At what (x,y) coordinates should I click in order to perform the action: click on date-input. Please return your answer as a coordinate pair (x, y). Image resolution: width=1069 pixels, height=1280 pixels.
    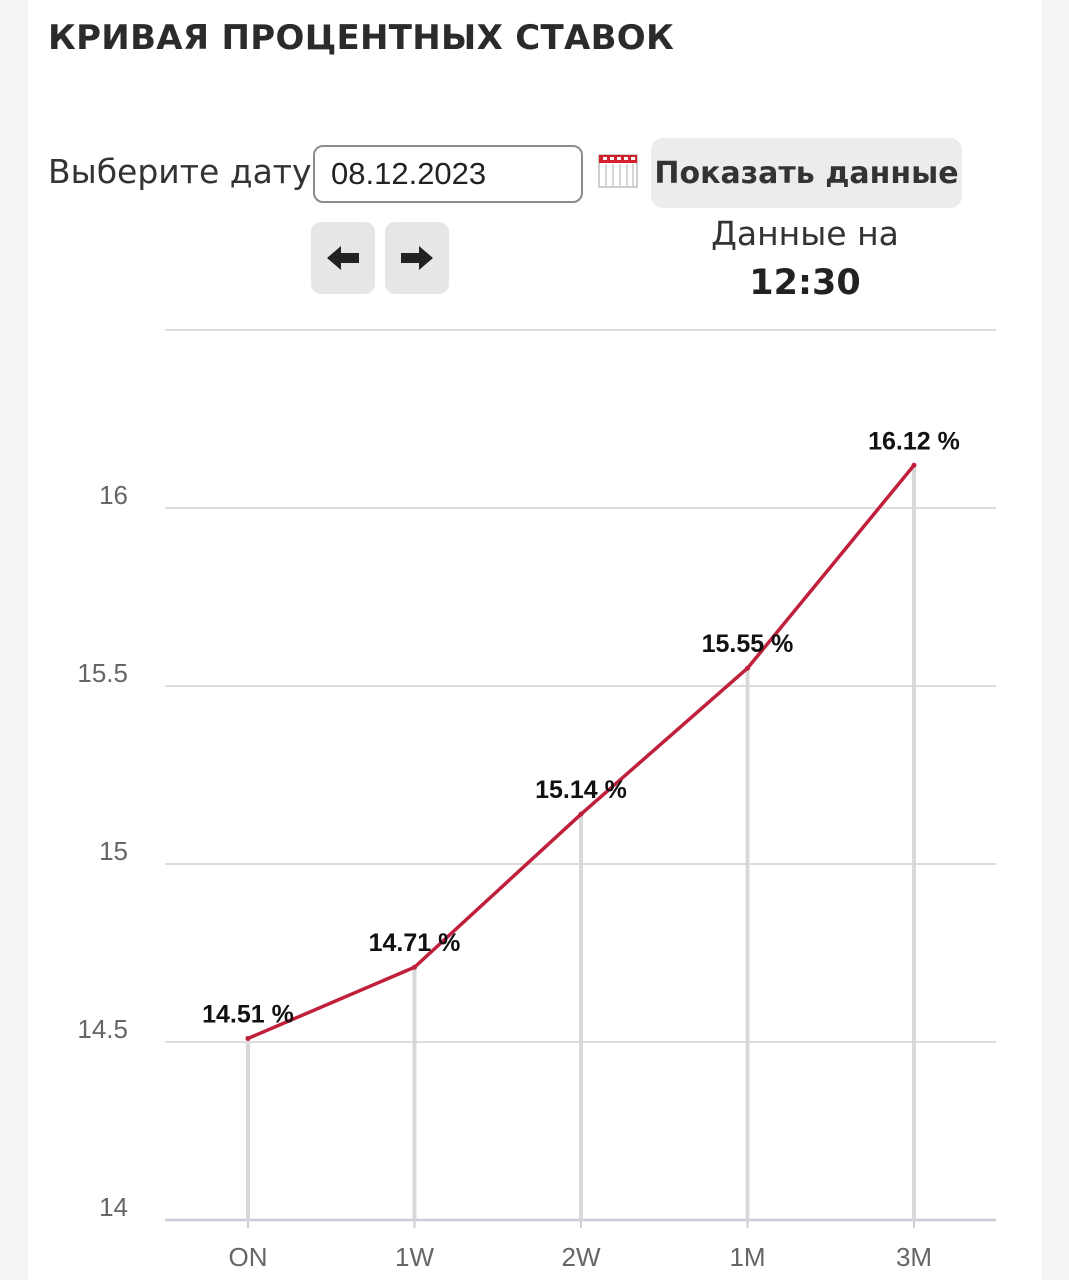
    Looking at the image, I should click on (448, 174).